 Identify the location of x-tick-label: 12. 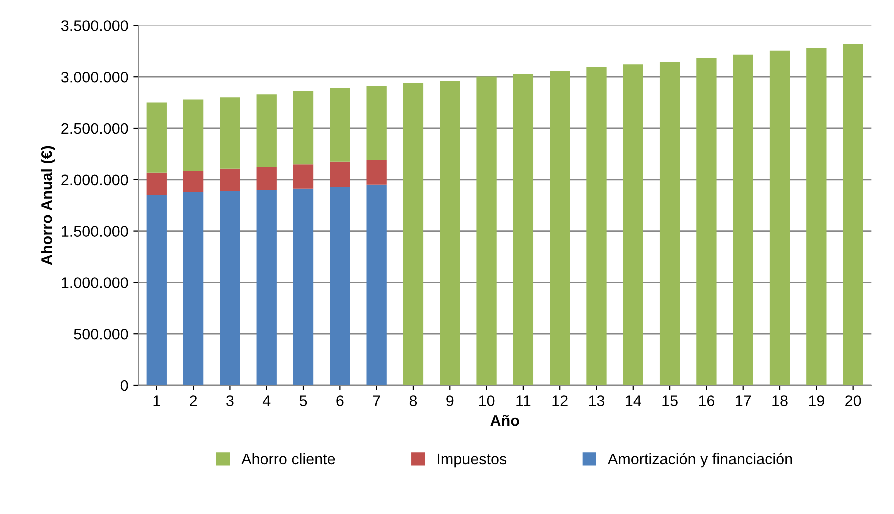
(560, 401).